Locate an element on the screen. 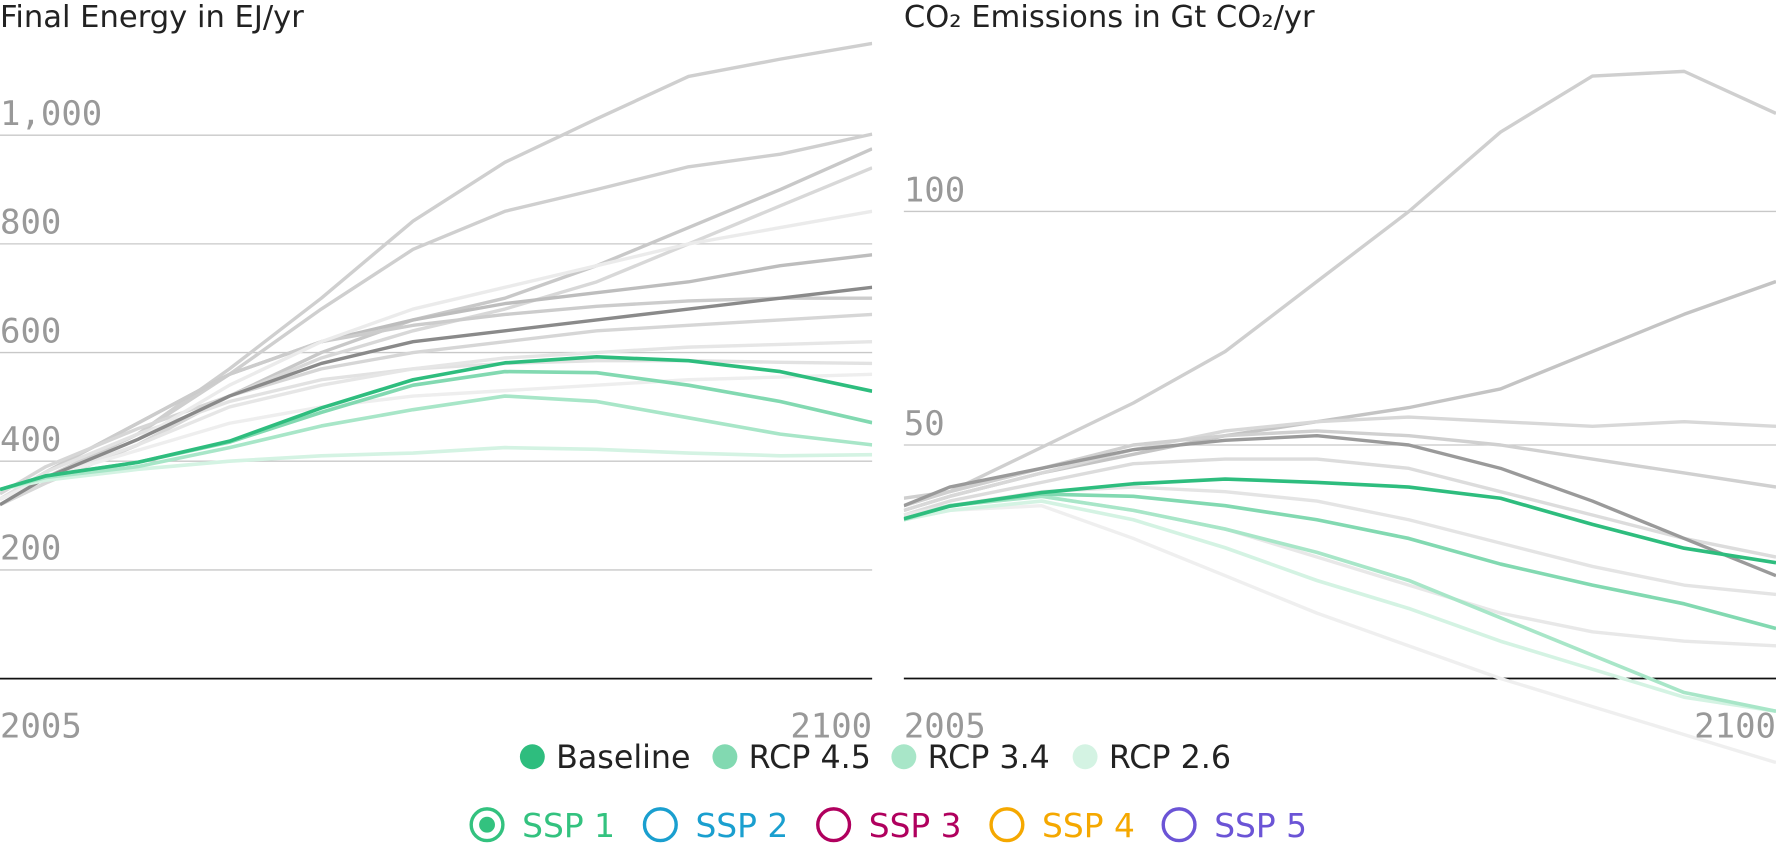 The width and height of the screenshot is (1776, 844). ssp-option: SSP 3 is located at coordinates (889, 825).